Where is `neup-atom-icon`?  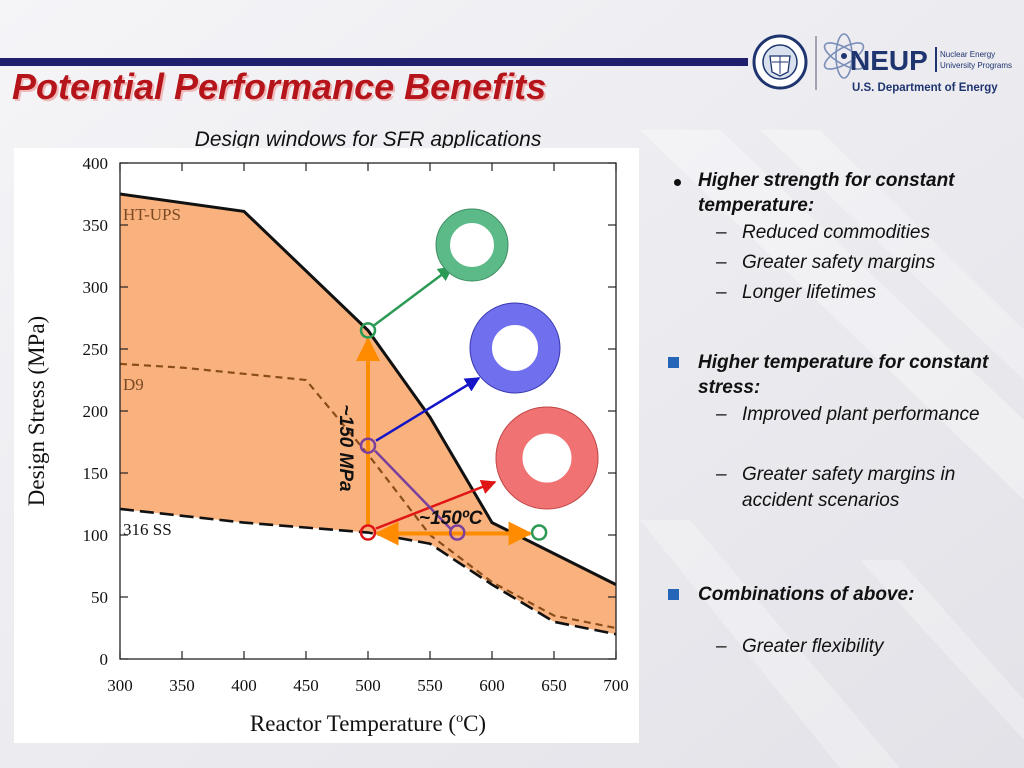 neup-atom-icon is located at coordinates (844, 56).